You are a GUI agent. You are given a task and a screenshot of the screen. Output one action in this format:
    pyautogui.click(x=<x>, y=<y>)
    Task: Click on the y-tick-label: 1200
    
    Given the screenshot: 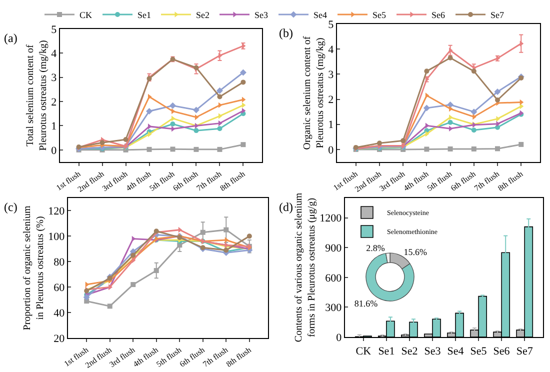 What is the action you would take?
    pyautogui.click(x=331, y=218)
    